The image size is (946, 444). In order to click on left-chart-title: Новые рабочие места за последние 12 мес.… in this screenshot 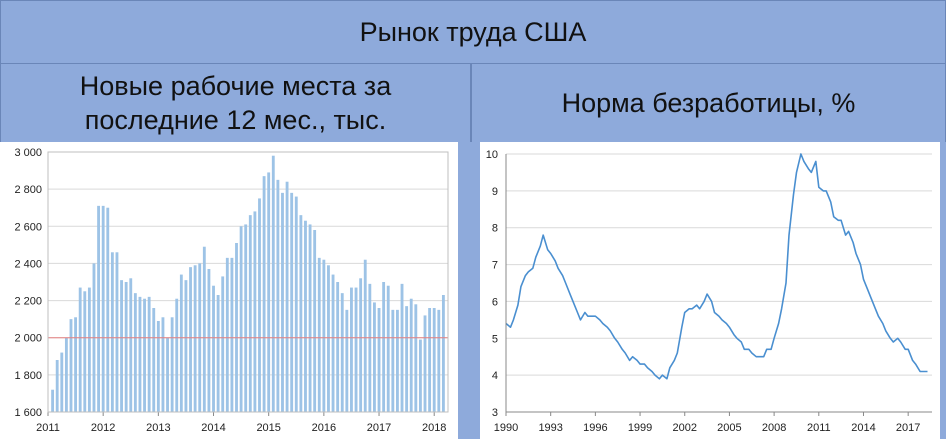, I will do `click(235, 103)`.